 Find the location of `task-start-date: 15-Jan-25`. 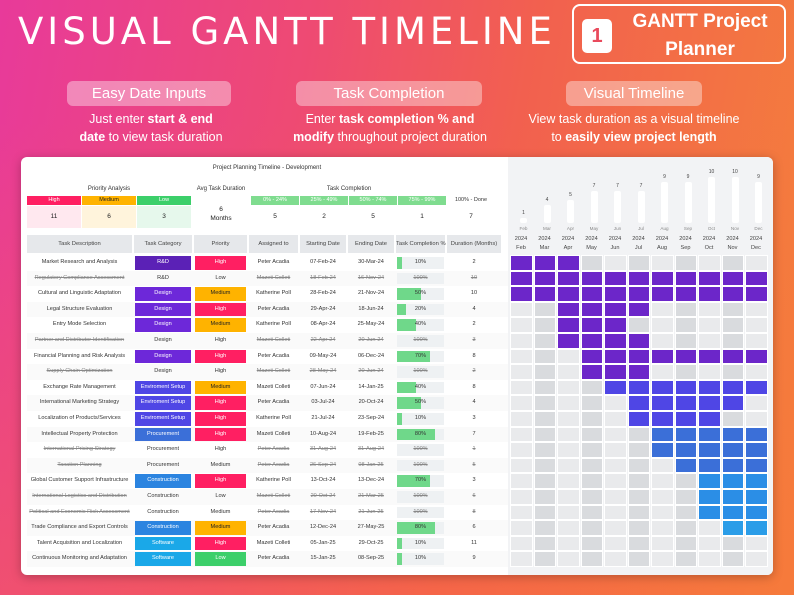

task-start-date: 15-Jan-25 is located at coordinates (323, 558).